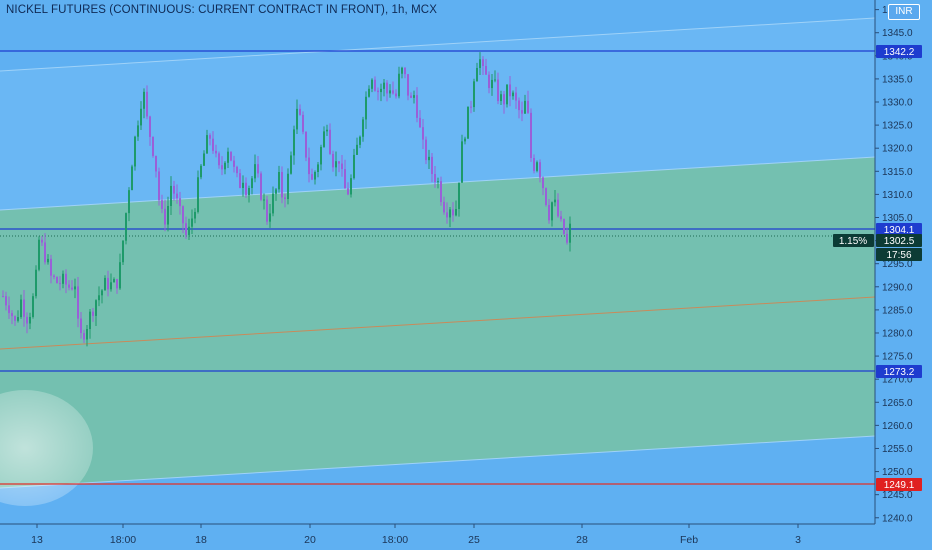  I want to click on countdown-text: 17:56, so click(898, 255).